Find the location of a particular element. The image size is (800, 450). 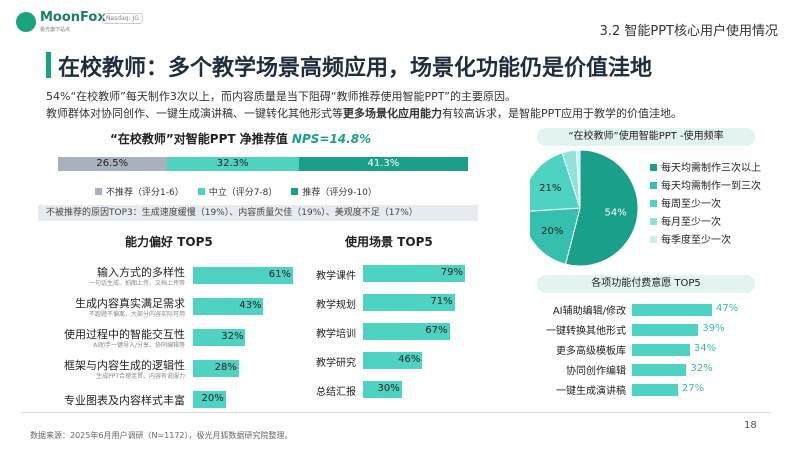

ability-sublabel-0: 一句话生成、拍图上传、文档上传等 is located at coordinates (136, 283).